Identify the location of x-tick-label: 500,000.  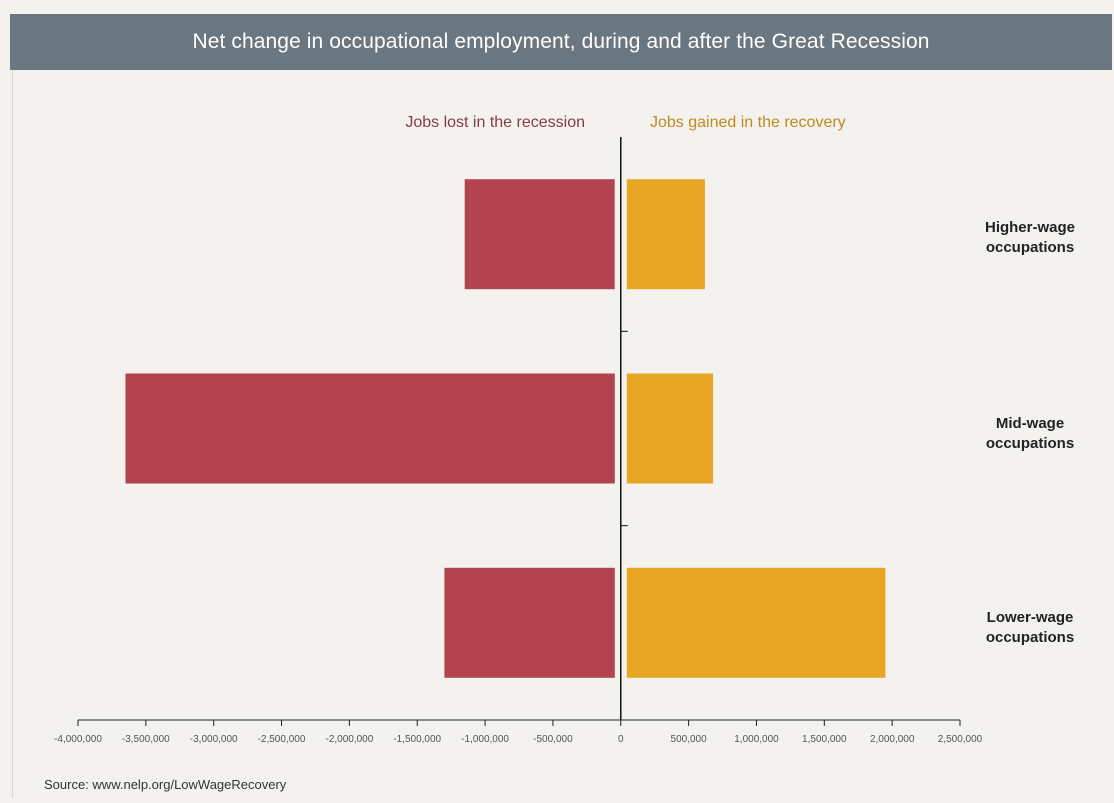
(689, 739).